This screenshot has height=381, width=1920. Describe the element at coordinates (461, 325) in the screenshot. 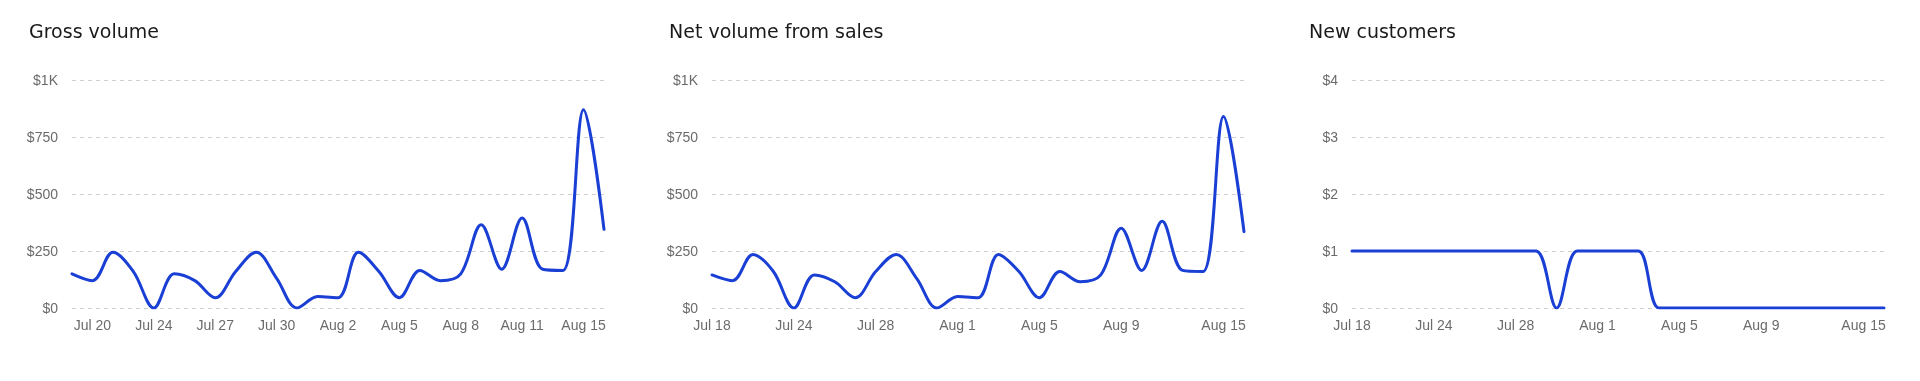

I see `x-tick-label: Aug 8` at that location.